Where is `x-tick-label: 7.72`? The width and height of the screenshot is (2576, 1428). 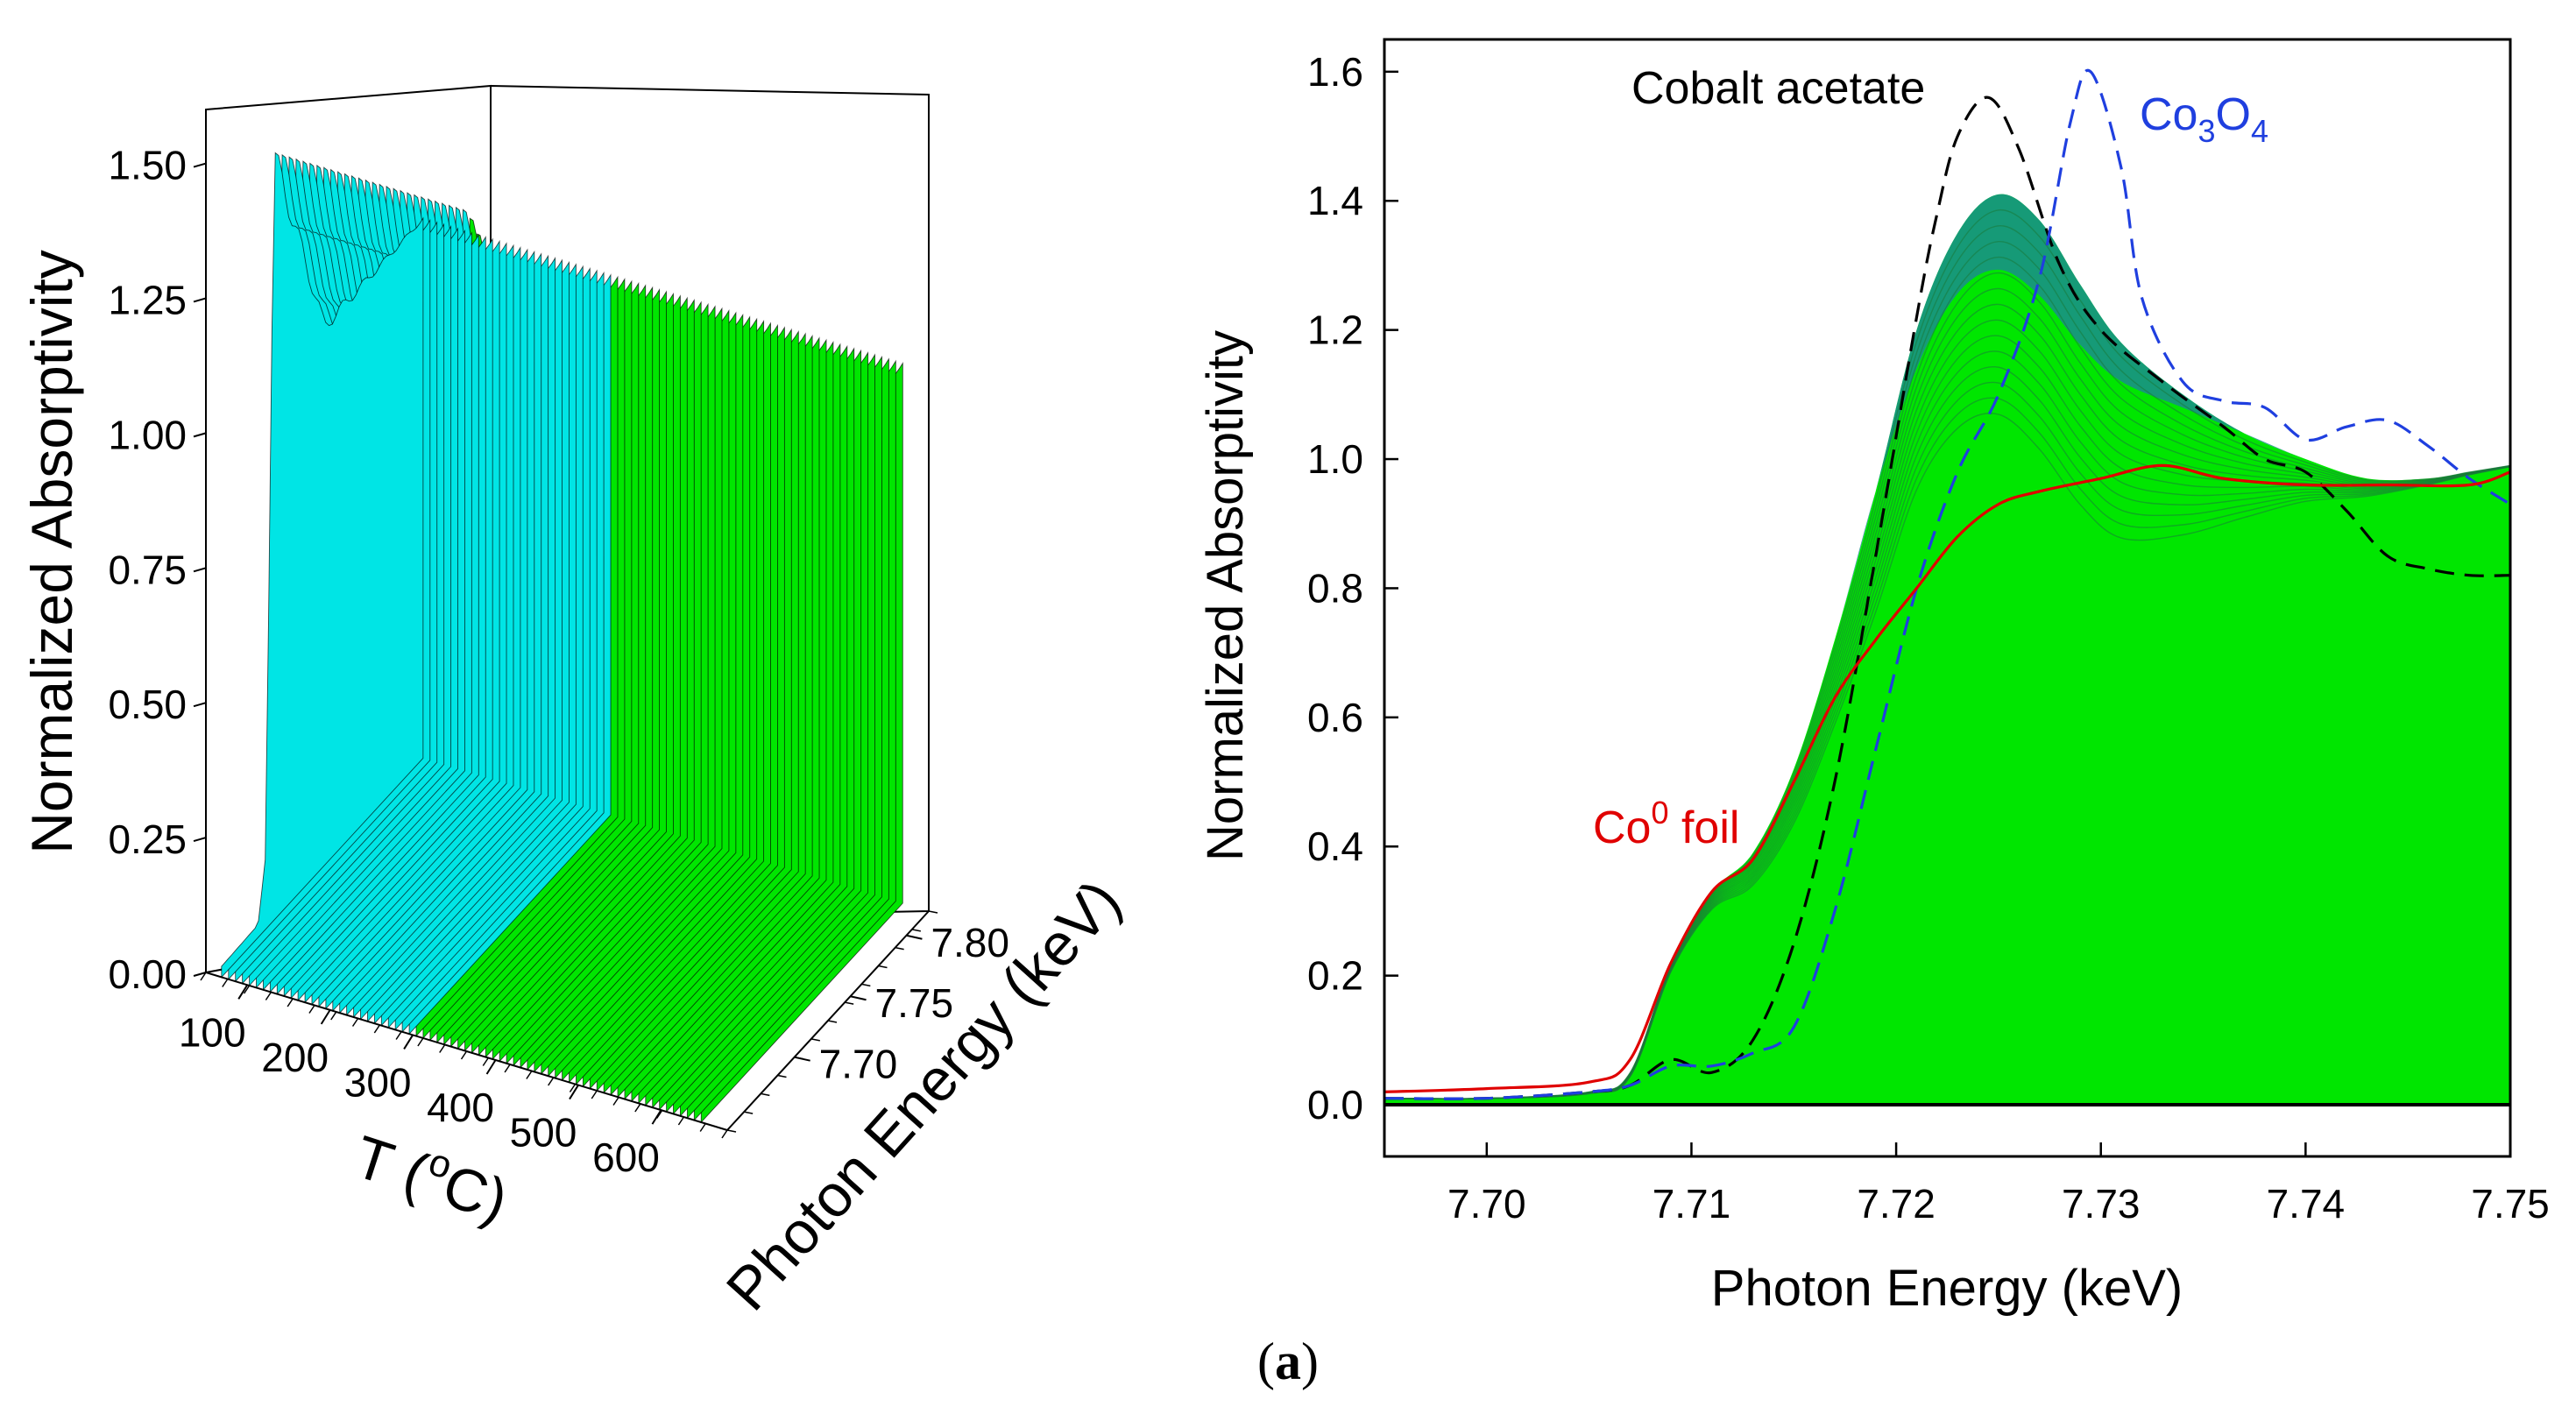 x-tick-label: 7.72 is located at coordinates (1896, 1204).